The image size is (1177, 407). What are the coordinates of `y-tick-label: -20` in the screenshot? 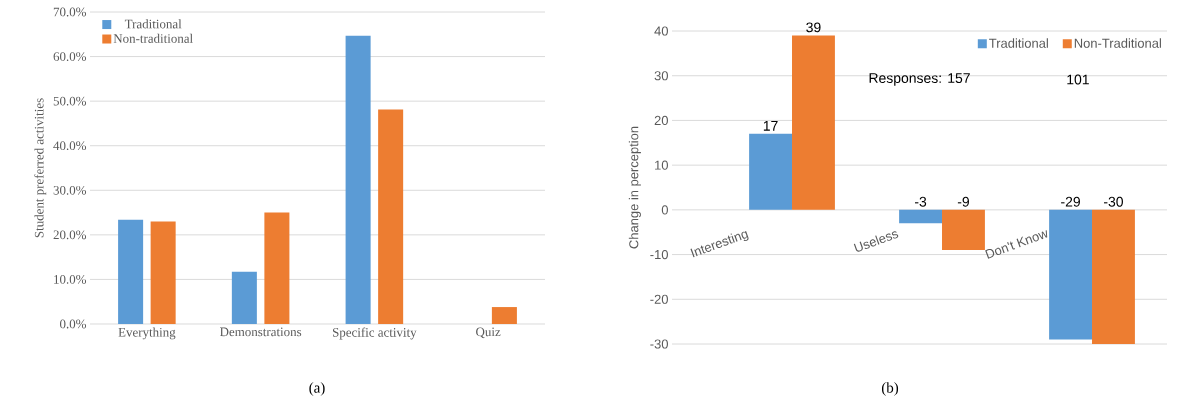 It's located at (659, 299).